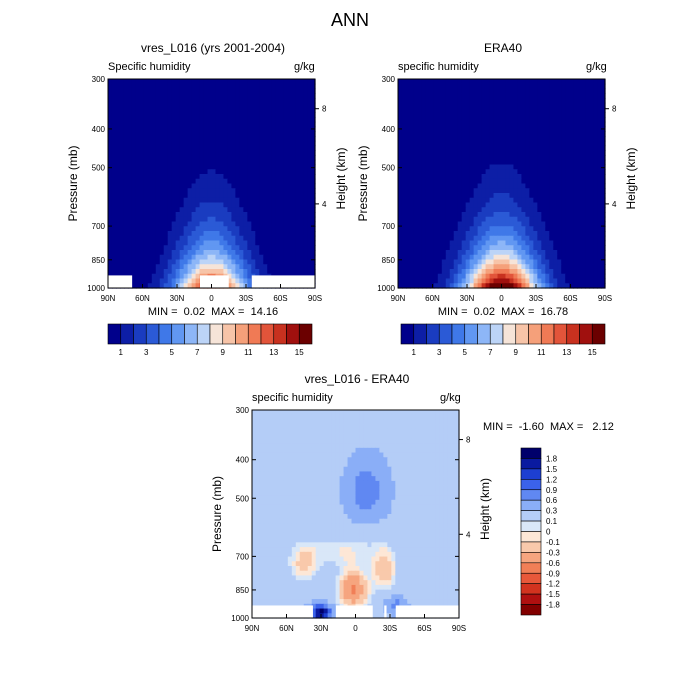 This screenshot has height=700, width=700. Describe the element at coordinates (149, 67) in the screenshot. I see `panel-model-left-label: Specific humidity` at that location.